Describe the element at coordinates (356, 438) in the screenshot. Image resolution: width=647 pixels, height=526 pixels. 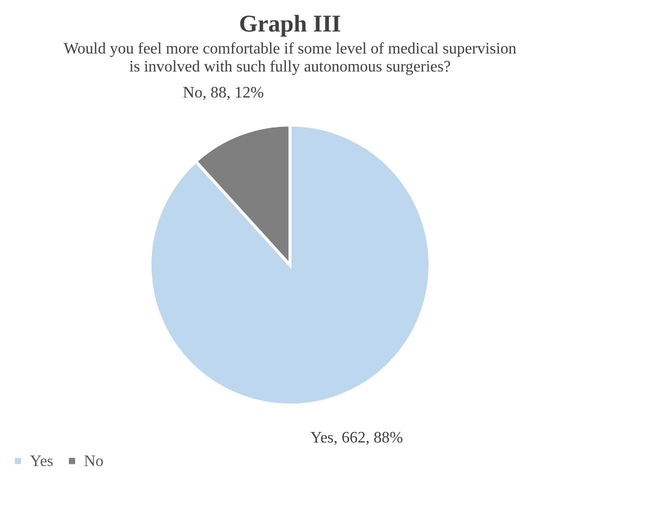
I see `data-label: Yes, 662, 88%` at that location.